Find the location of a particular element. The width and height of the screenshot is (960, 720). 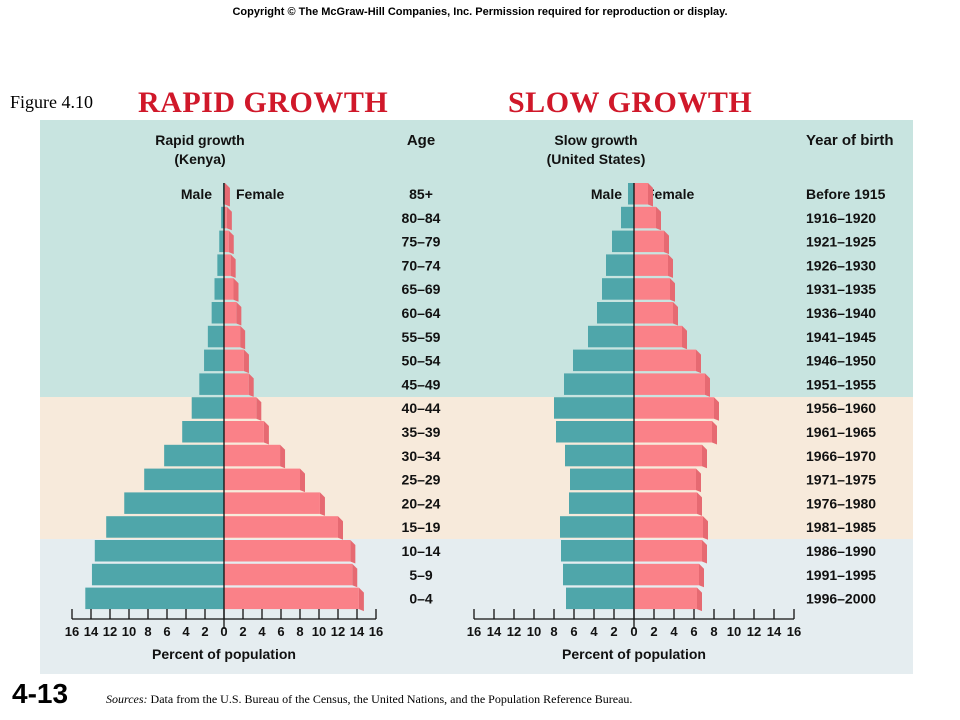

category-label: 30–34 is located at coordinates (421, 456).